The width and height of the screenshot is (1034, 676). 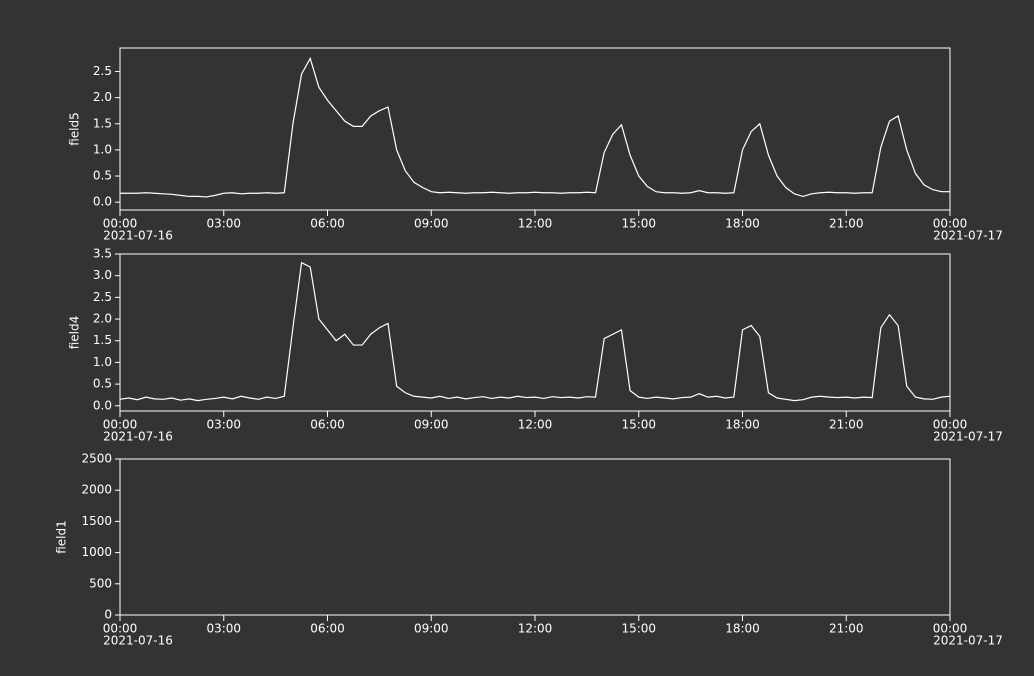 I want to click on y-axis-label: field1, so click(x=62, y=537).